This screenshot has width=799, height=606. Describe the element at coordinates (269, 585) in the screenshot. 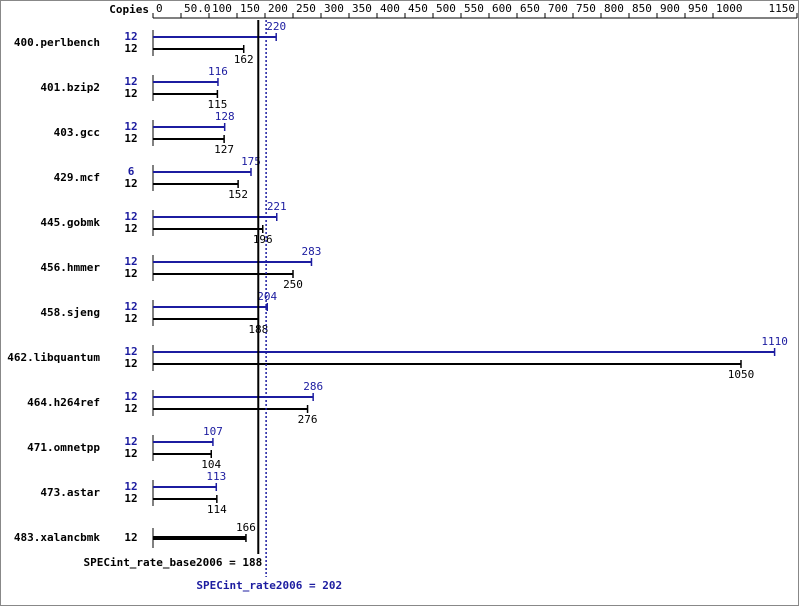

I see `reference-label: SPECint_rate2006 = 202` at that location.